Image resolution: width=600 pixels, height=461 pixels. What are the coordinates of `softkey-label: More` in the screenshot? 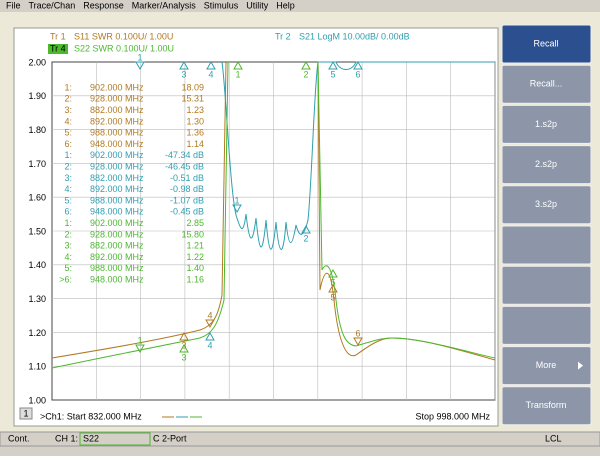 It's located at (546, 365).